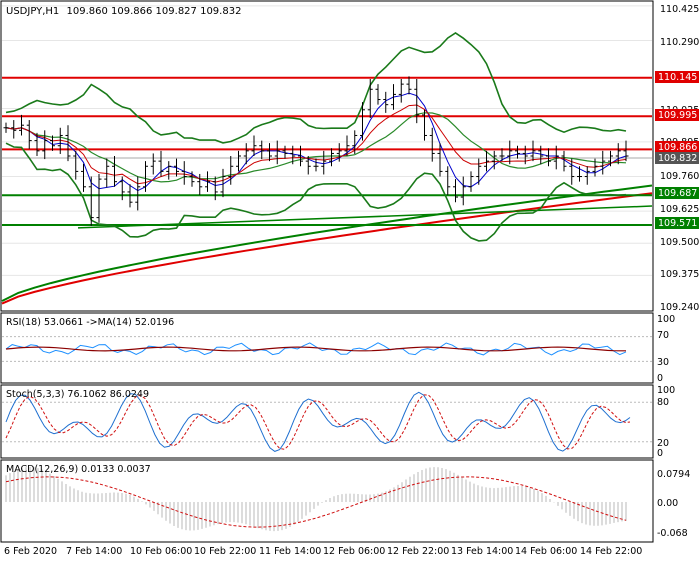  Describe the element at coordinates (78, 469) in the screenshot. I see `macd-title: MACD(12,26,9) 0.0133 0.0037` at that location.